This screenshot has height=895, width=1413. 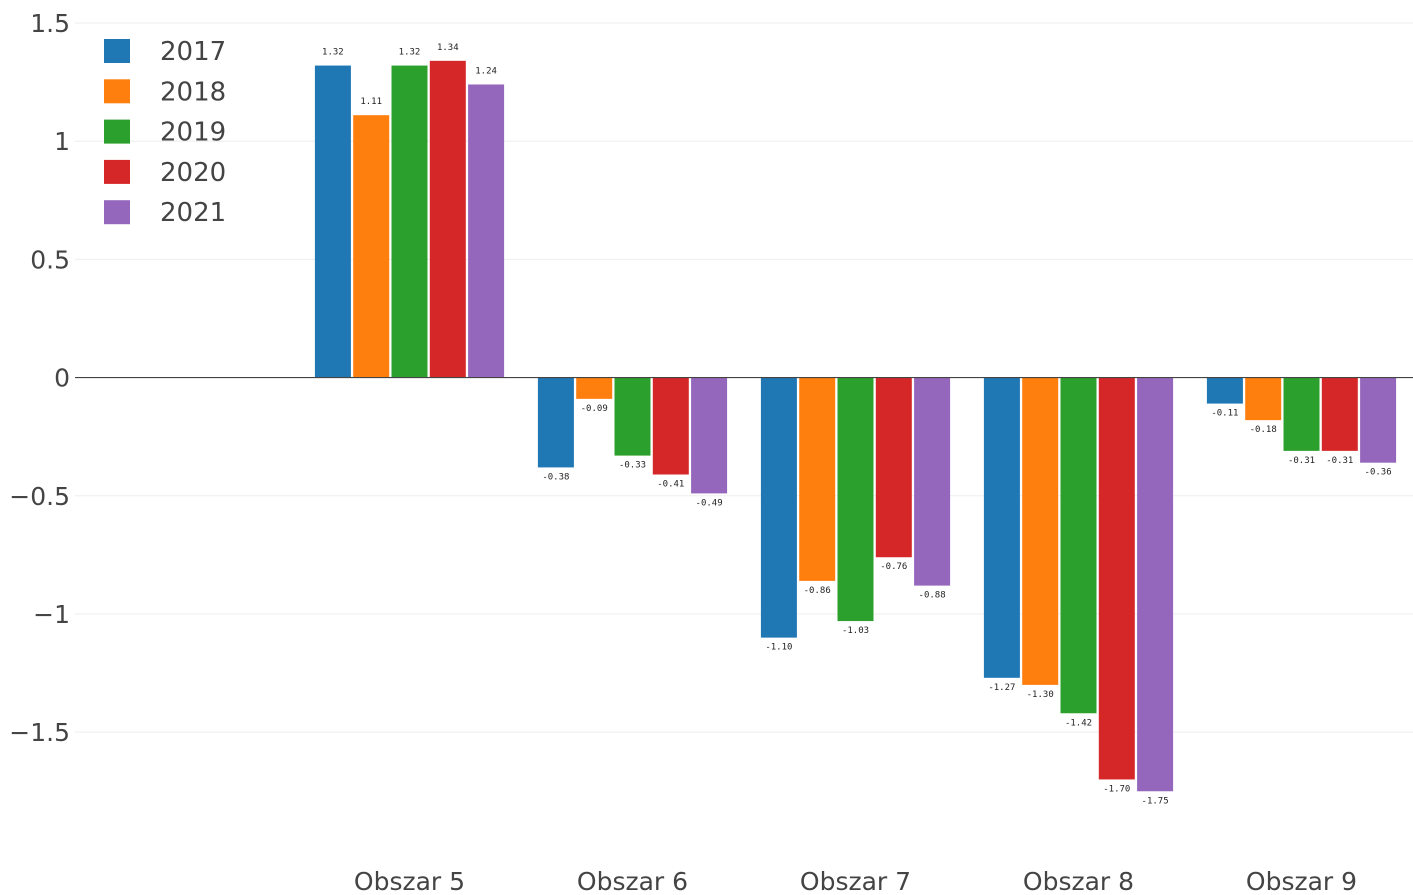 I want to click on bar-value-label: -0.41, so click(x=670, y=485).